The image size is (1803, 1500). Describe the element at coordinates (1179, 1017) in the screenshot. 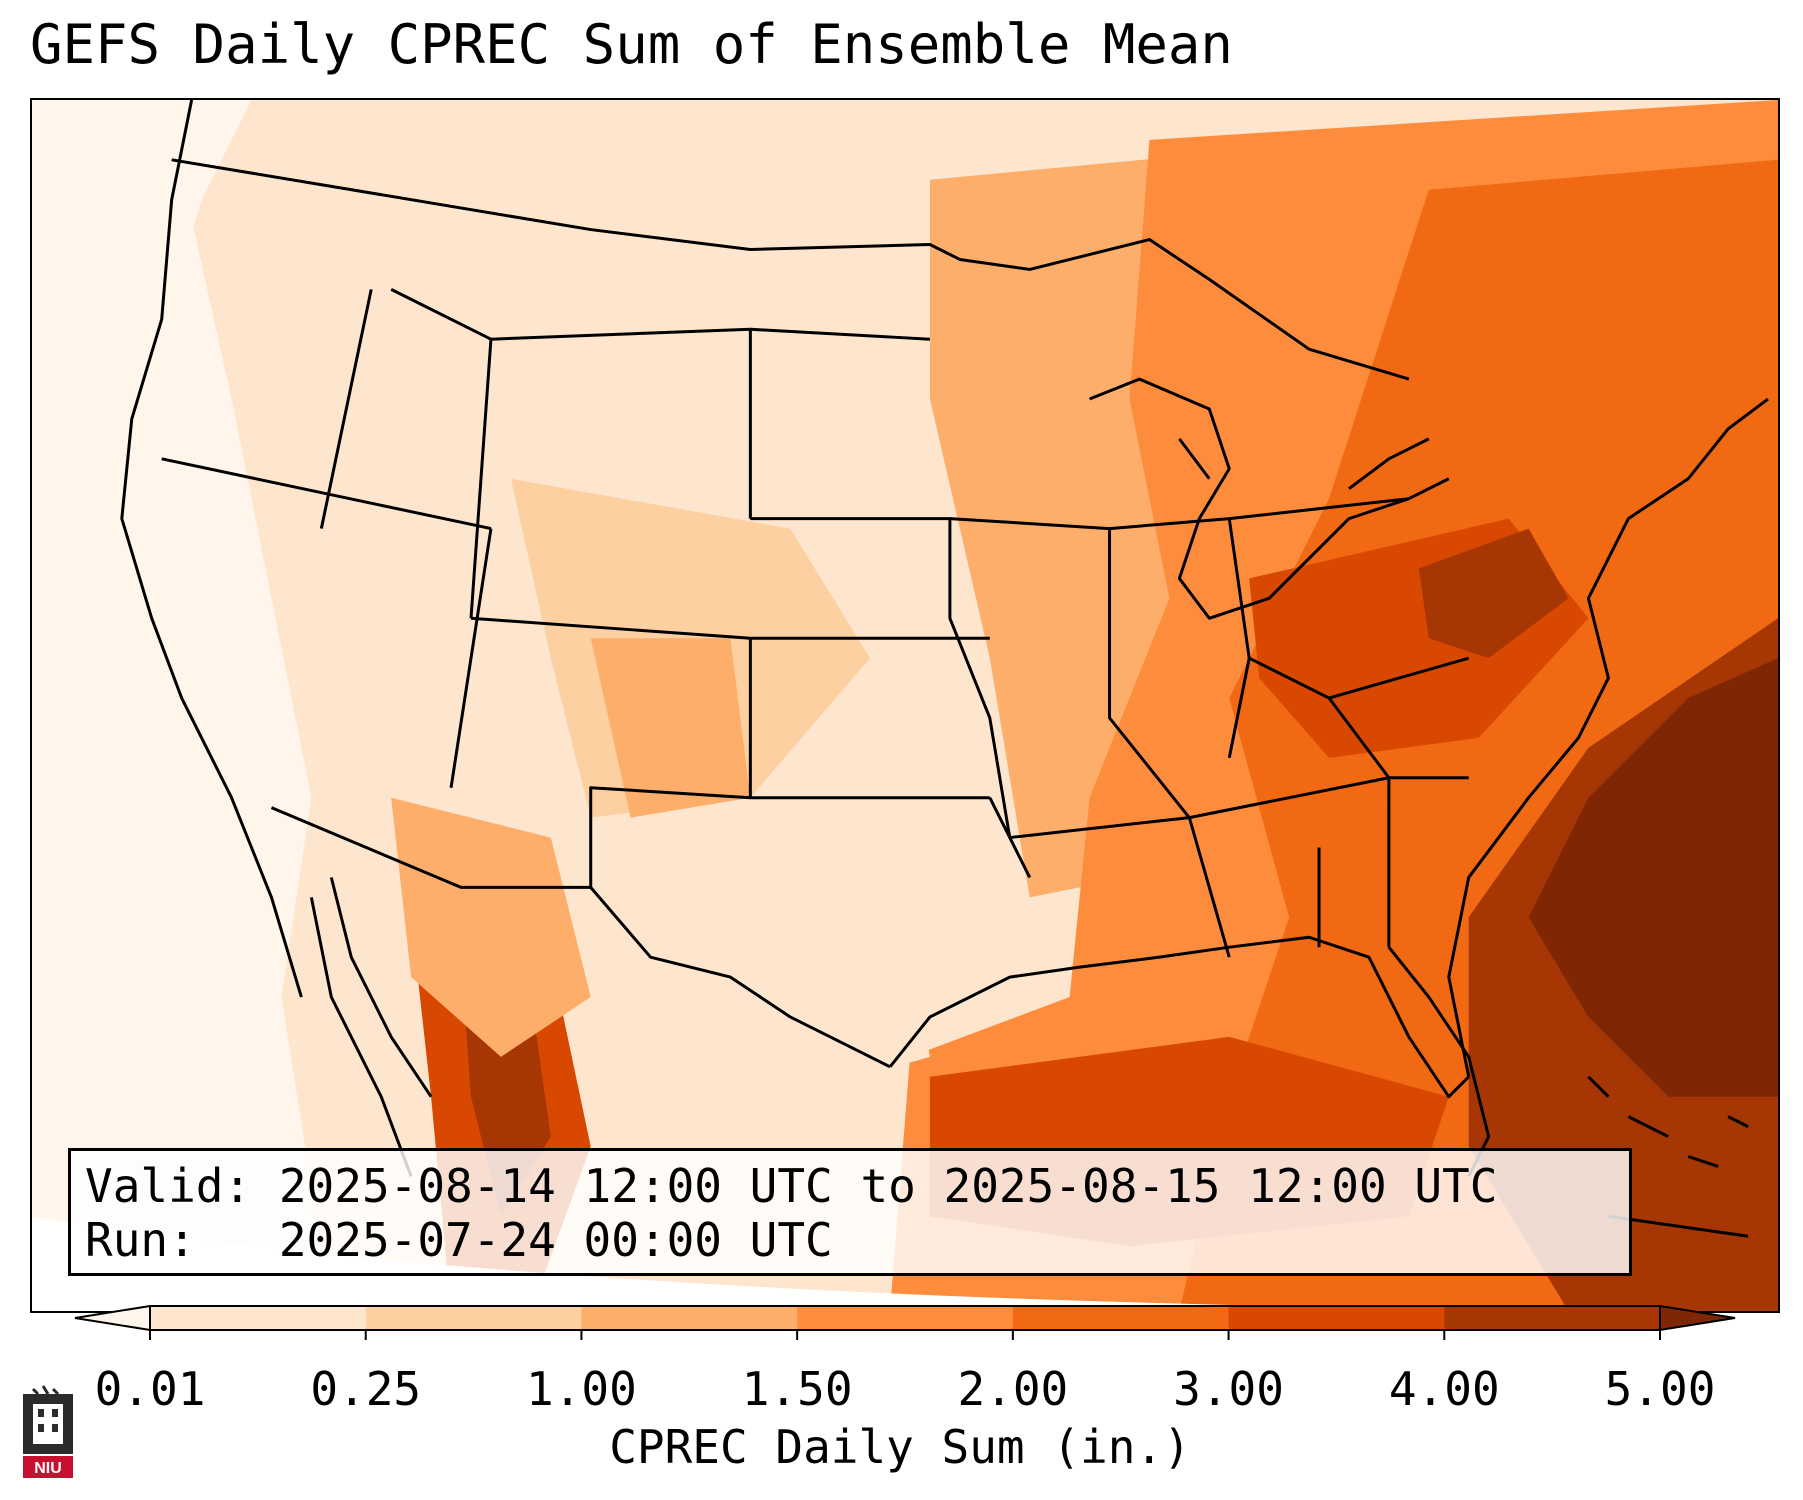

I see `gulf-coastline` at that location.